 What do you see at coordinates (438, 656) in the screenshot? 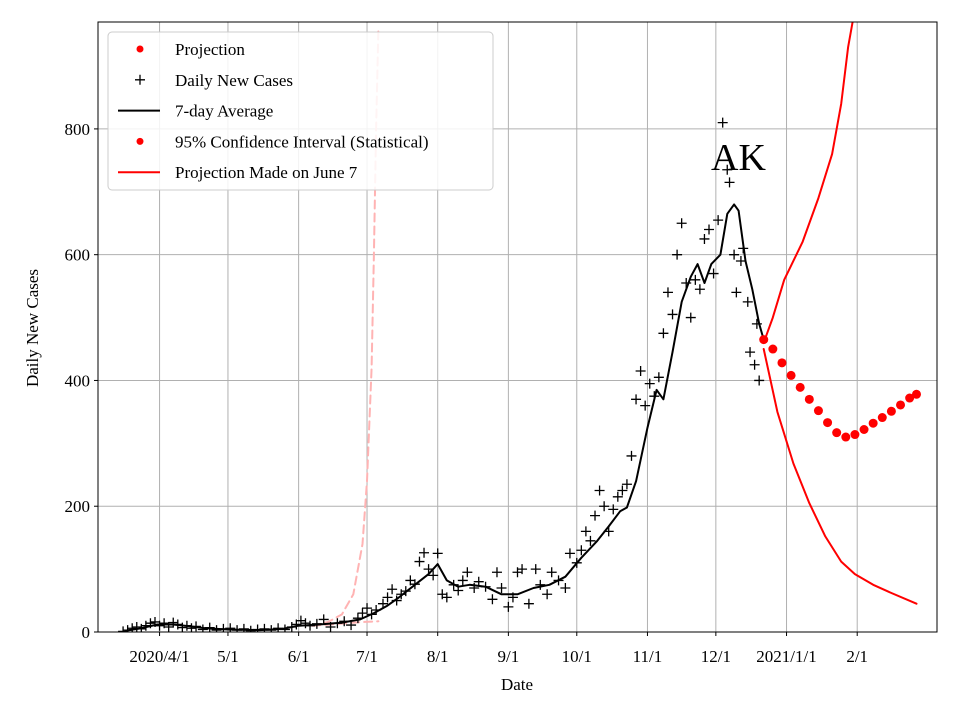
I see `x-tick-label: 8/1` at bounding box center [438, 656].